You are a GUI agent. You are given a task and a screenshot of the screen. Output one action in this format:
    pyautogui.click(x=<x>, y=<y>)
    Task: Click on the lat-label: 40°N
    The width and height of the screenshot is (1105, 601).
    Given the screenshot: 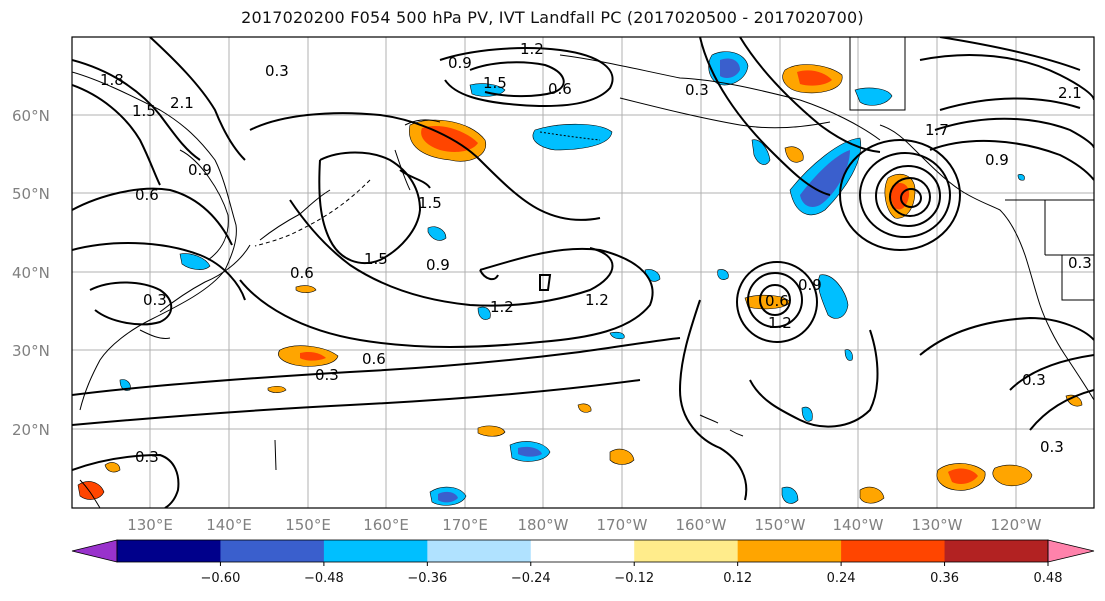 What is the action you would take?
    pyautogui.click(x=31, y=273)
    